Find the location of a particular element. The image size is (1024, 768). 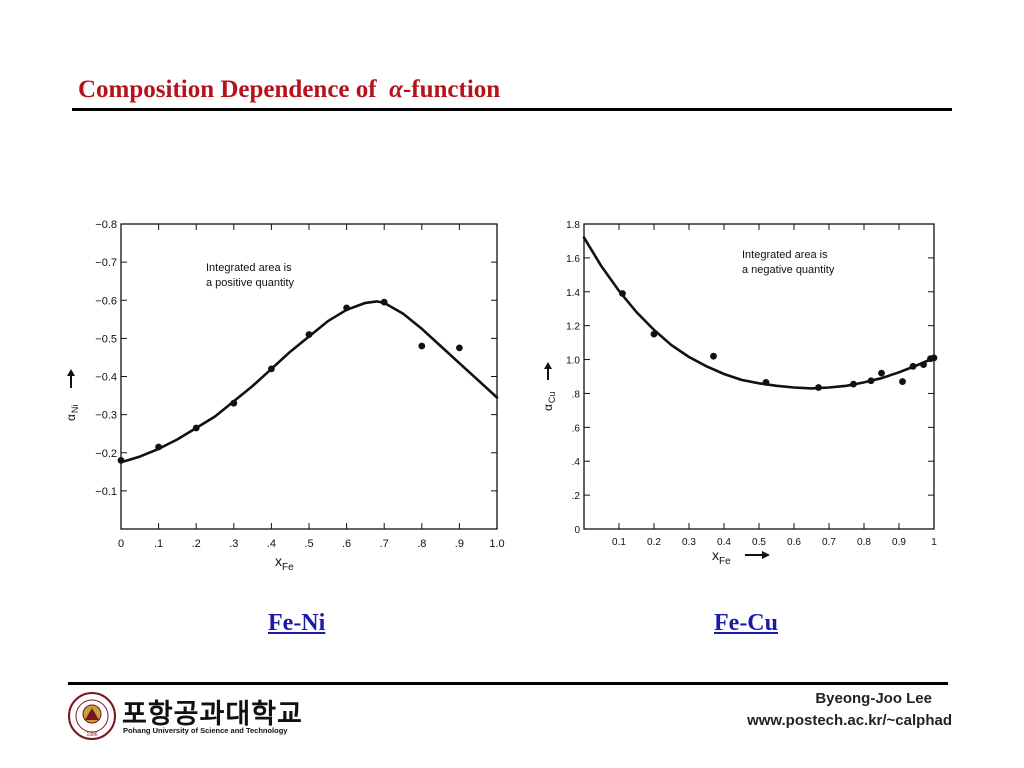

fe-cu-x-tick-label: 0.1 is located at coordinates (619, 542).